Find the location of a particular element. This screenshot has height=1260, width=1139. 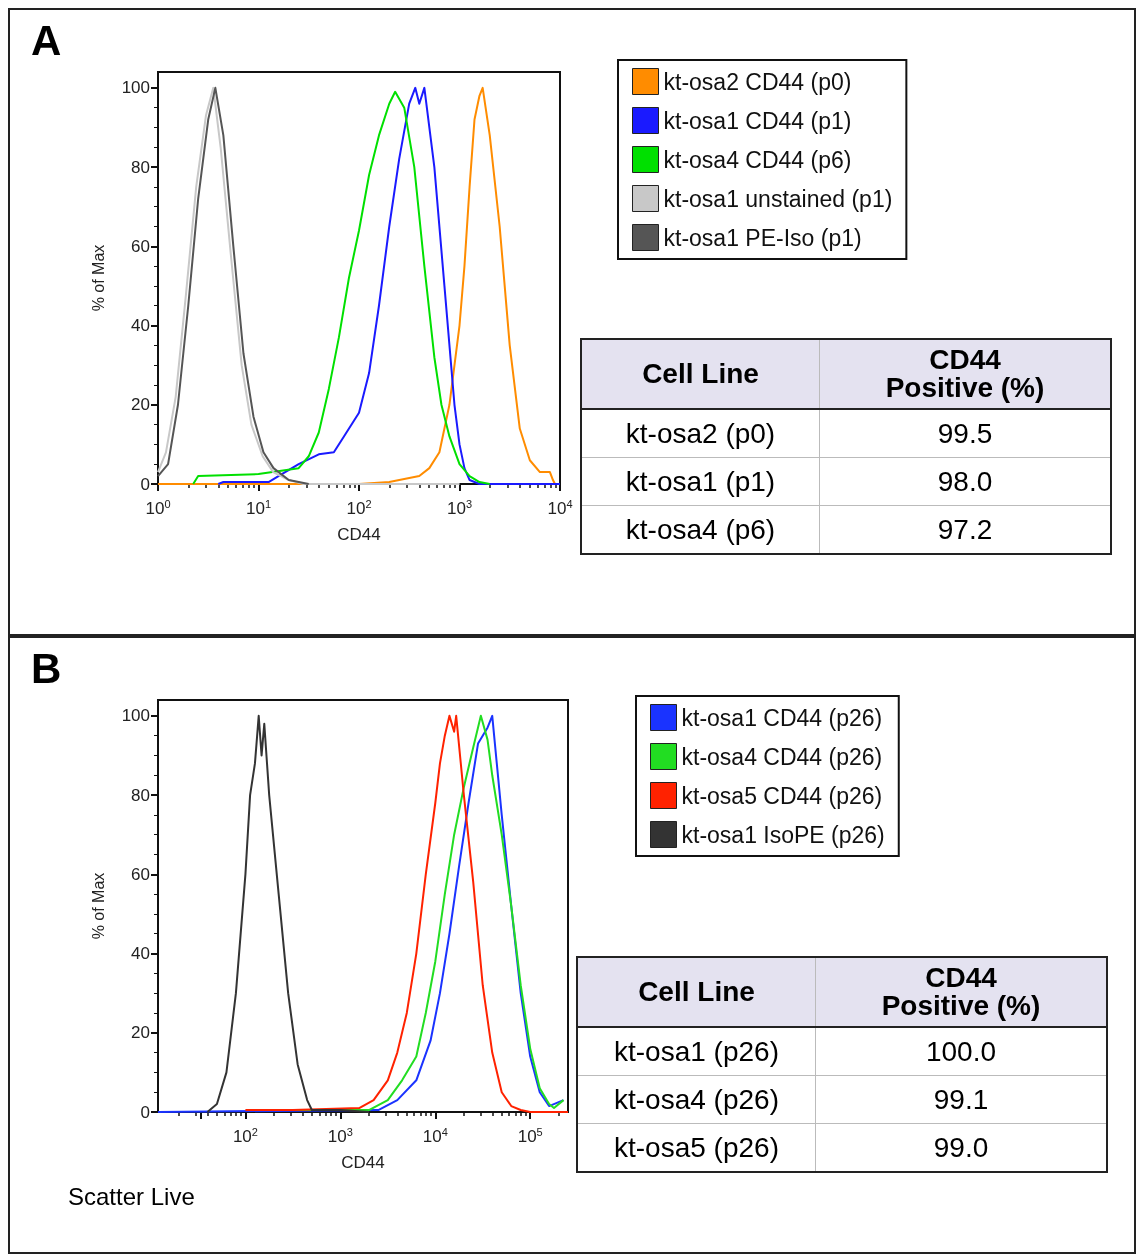

text: kt-osa4 (p6) is located at coordinates (700, 529).